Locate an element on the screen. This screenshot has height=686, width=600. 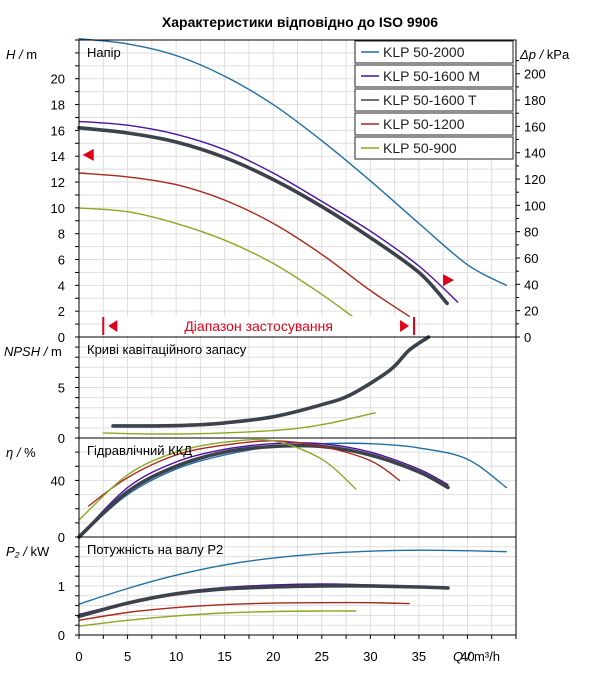
series-line-power-klp-50-2000 is located at coordinates (292, 577).